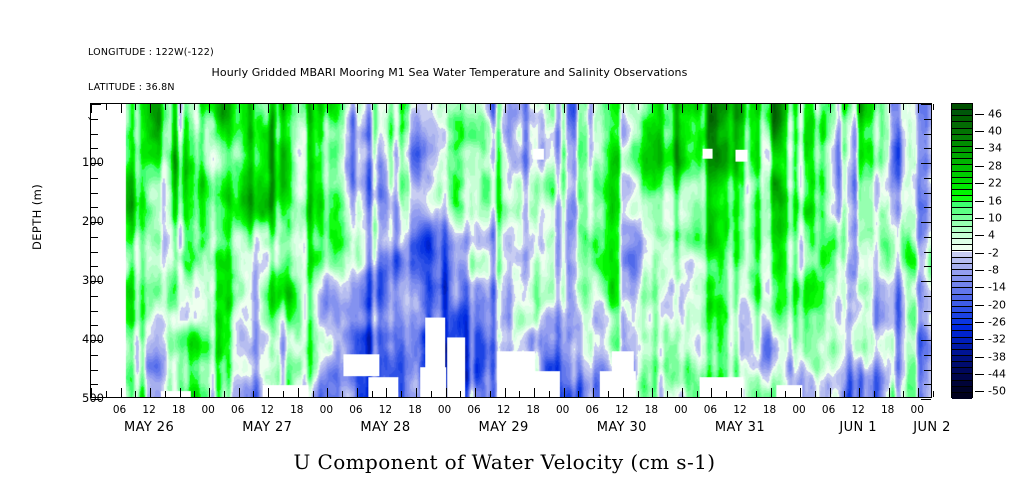 The height and width of the screenshot is (504, 1009). Describe the element at coordinates (993, 270) in the screenshot. I see `colorbar-label: -8` at that location.